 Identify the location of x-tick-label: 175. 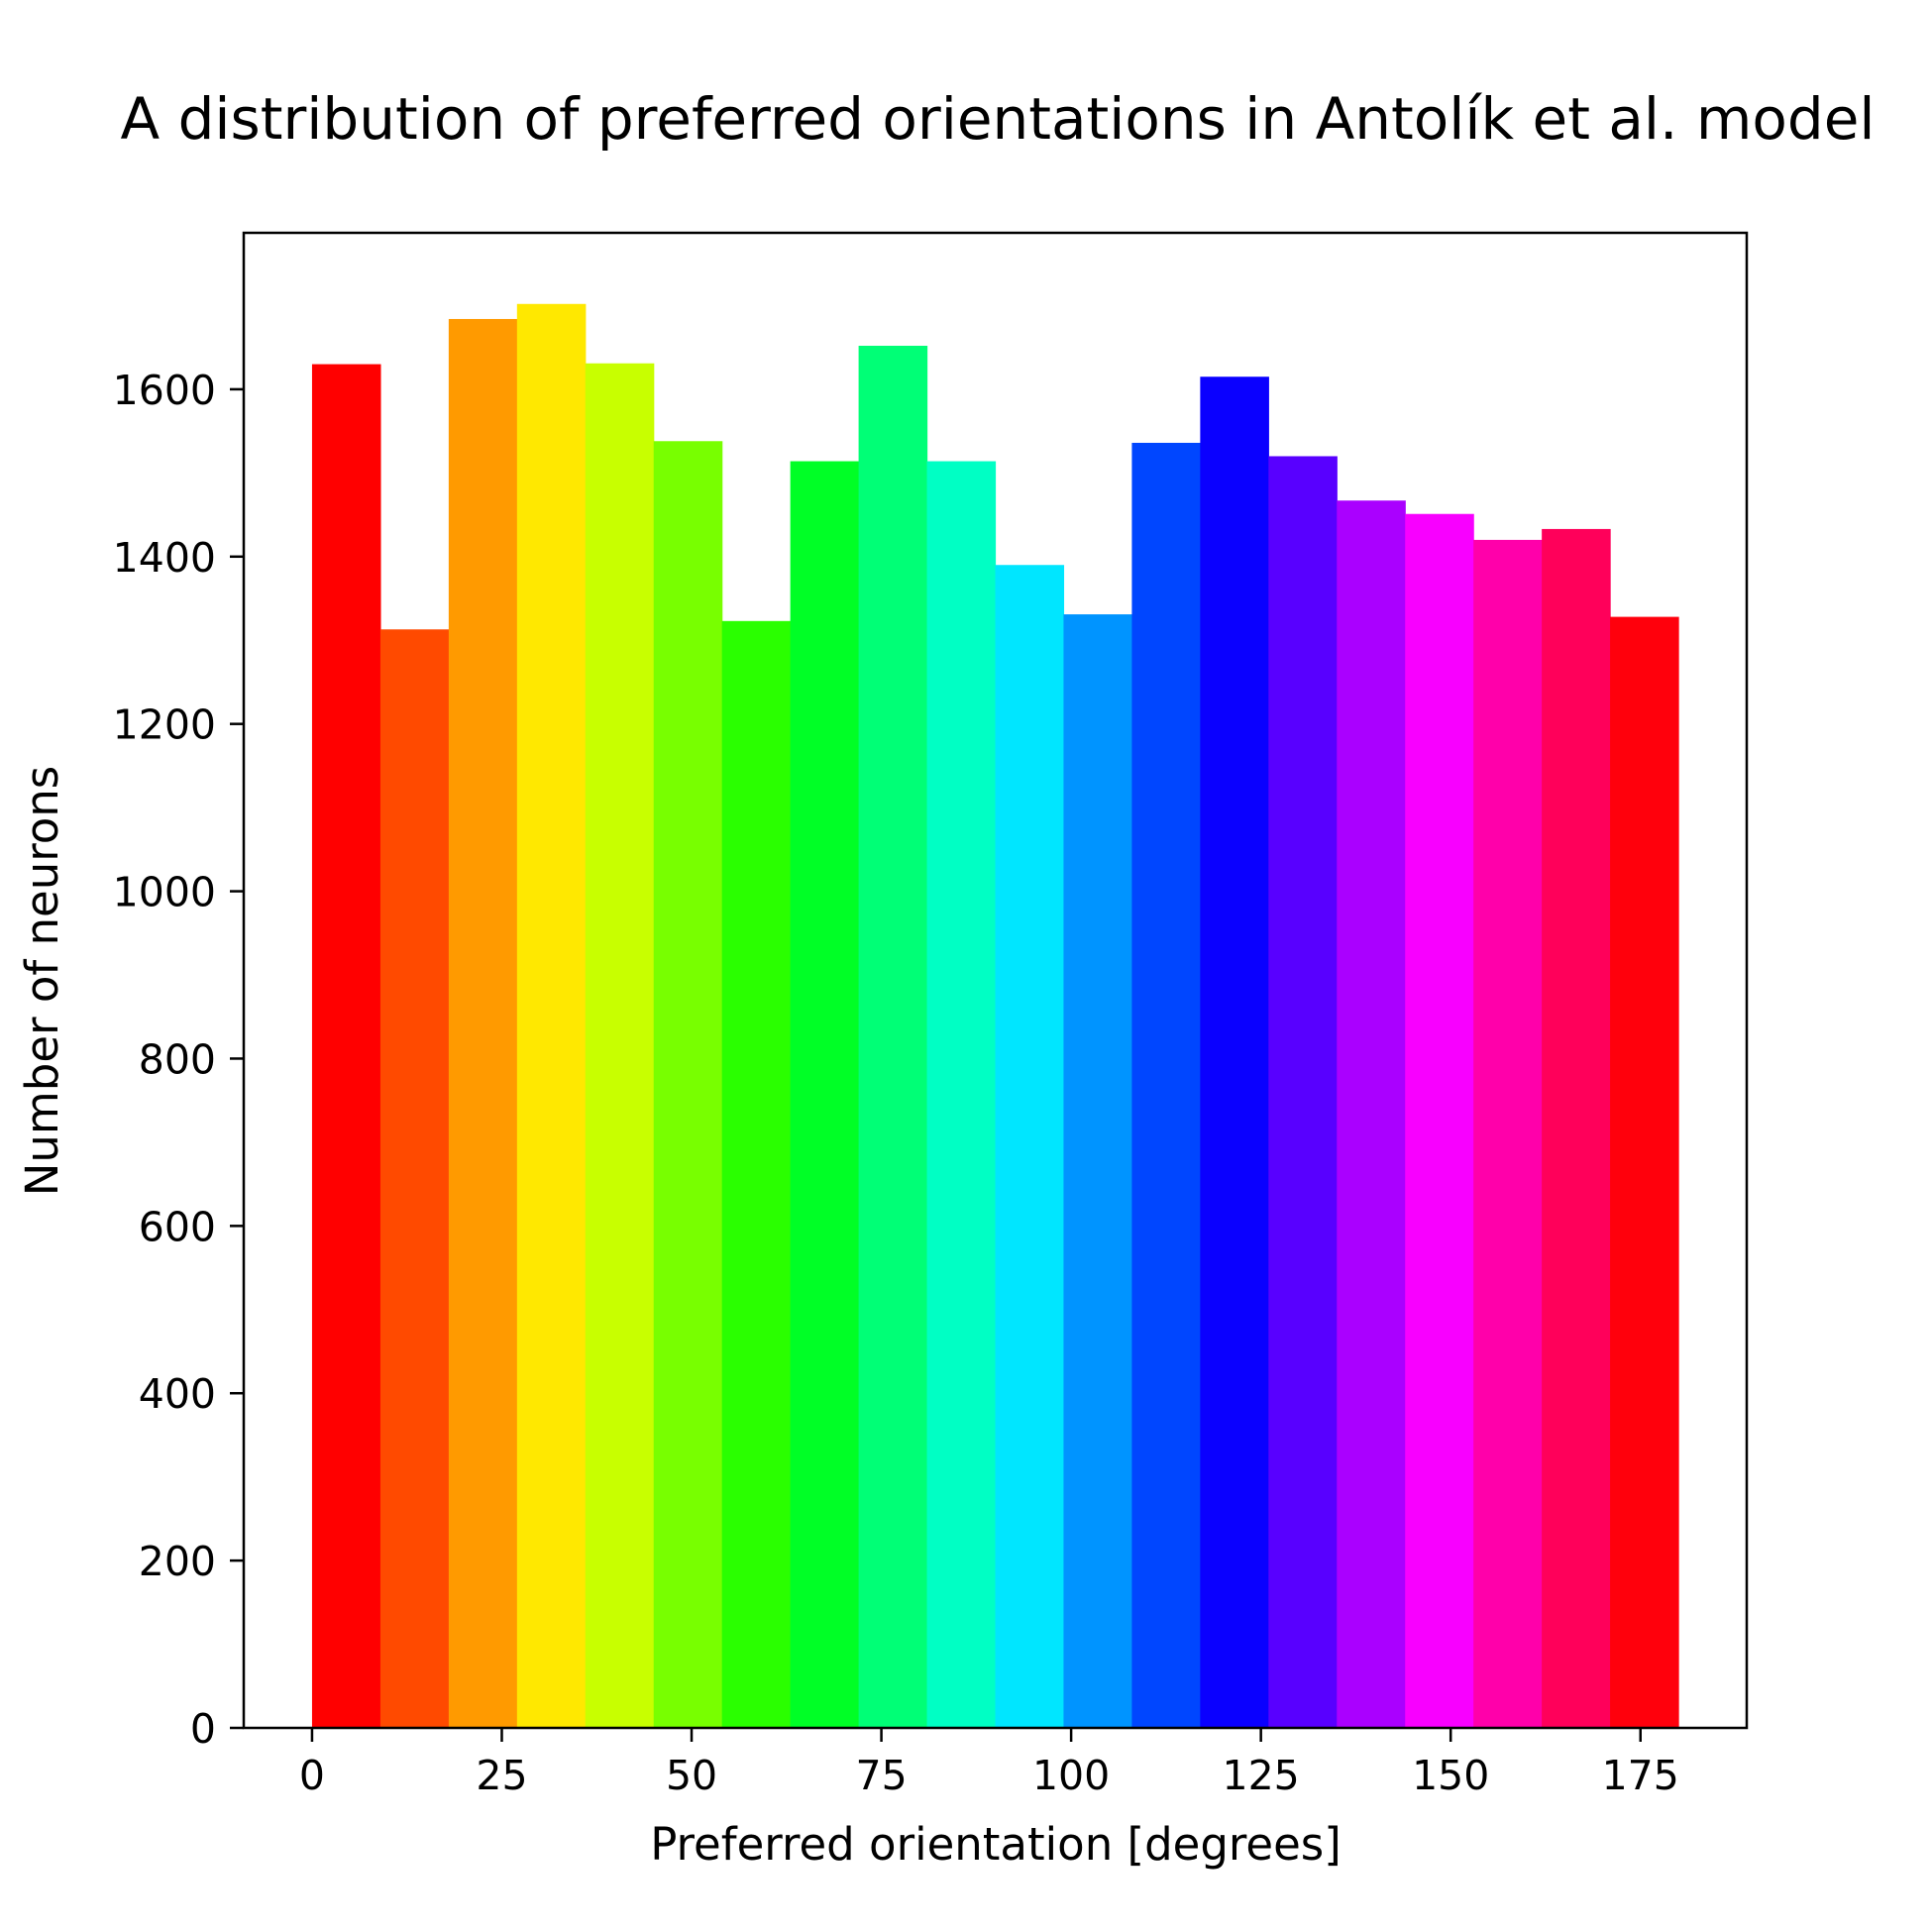
(1640, 1775).